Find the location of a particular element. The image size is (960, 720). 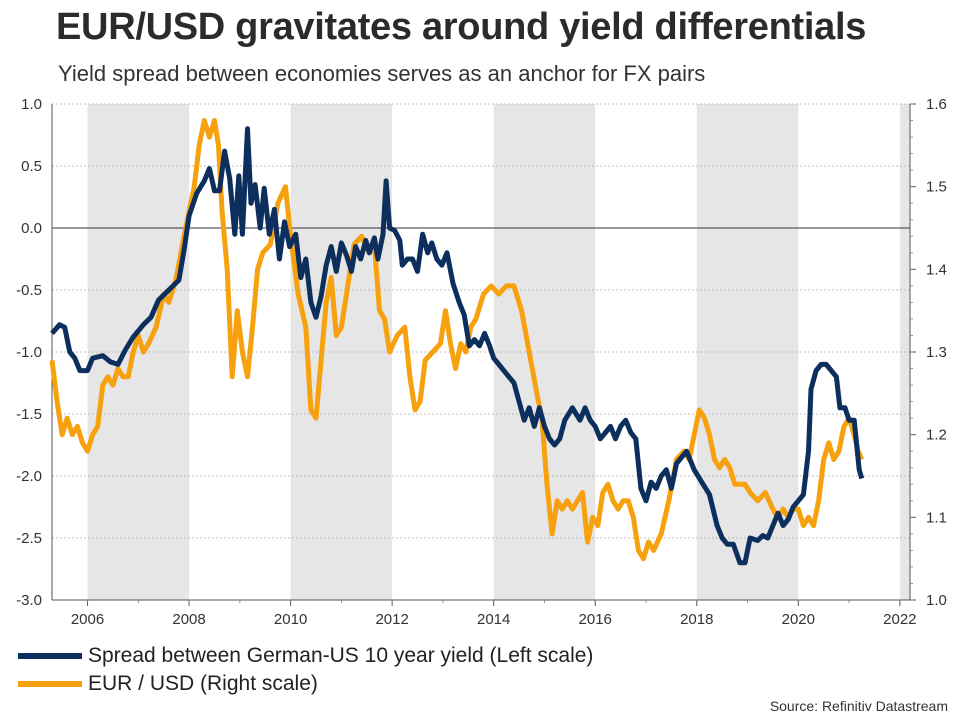

legend-item-eurusd: EUR / USD (Right scale) is located at coordinates (305, 684).